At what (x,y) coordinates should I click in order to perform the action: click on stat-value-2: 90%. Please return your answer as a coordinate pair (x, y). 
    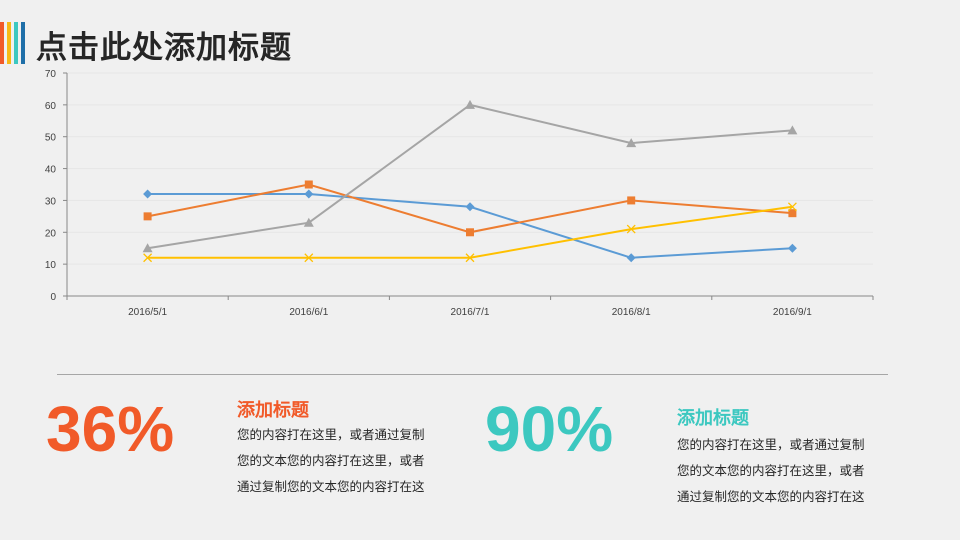
    Looking at the image, I should click on (549, 429).